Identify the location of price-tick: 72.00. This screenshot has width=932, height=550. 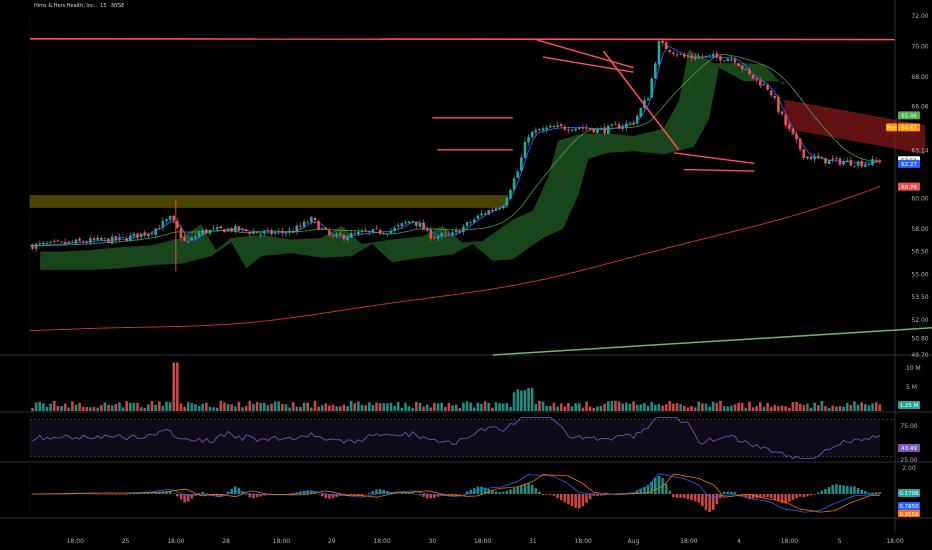
(919, 16).